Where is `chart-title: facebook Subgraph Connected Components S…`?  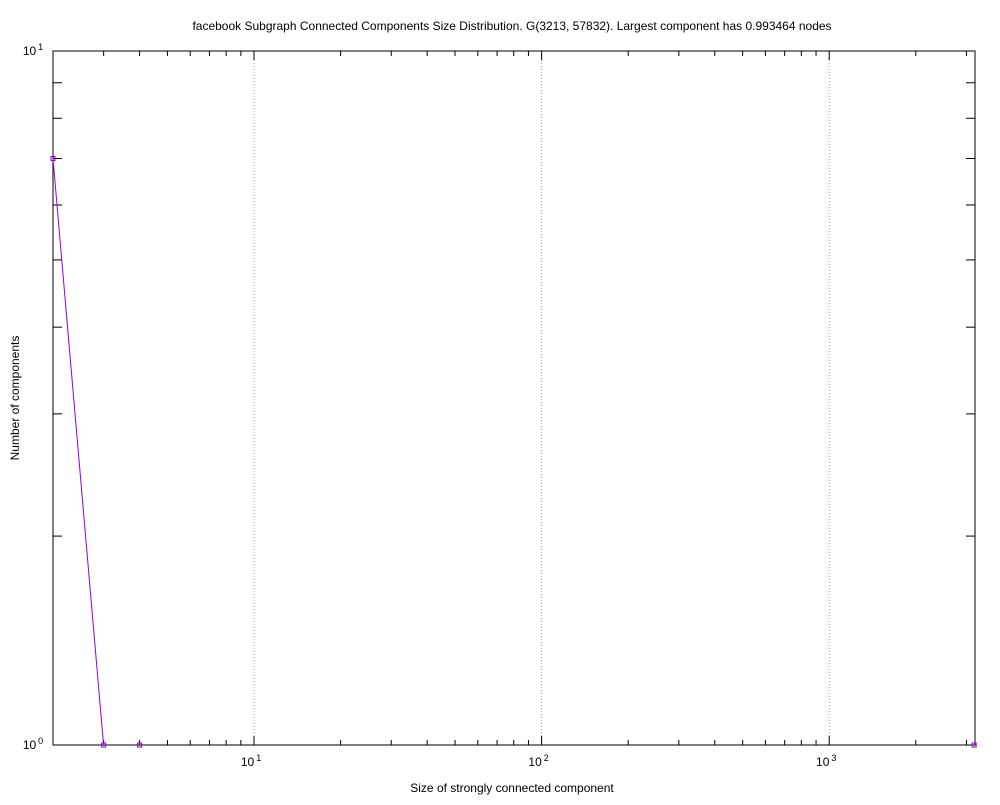 chart-title: facebook Subgraph Connected Components S… is located at coordinates (511, 26).